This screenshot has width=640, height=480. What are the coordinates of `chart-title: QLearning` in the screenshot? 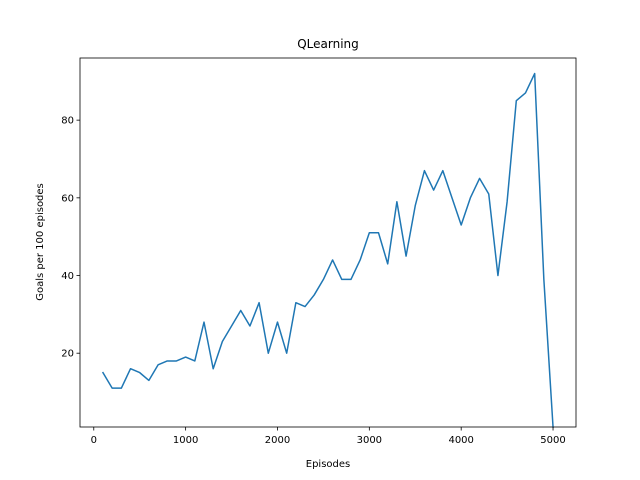 It's located at (328, 44).